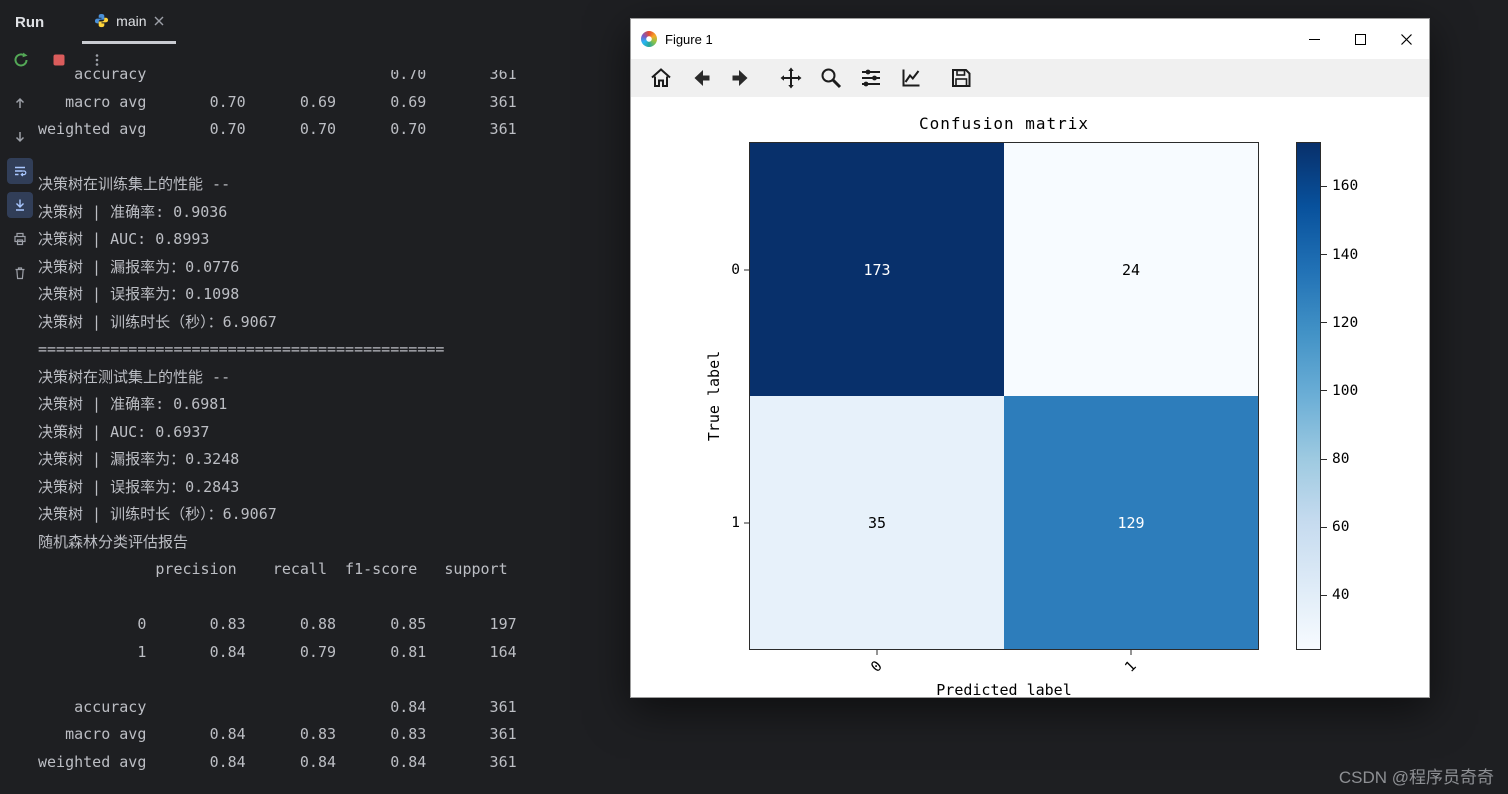  Describe the element at coordinates (870, 78) in the screenshot. I see `configure-subplots-button` at that location.